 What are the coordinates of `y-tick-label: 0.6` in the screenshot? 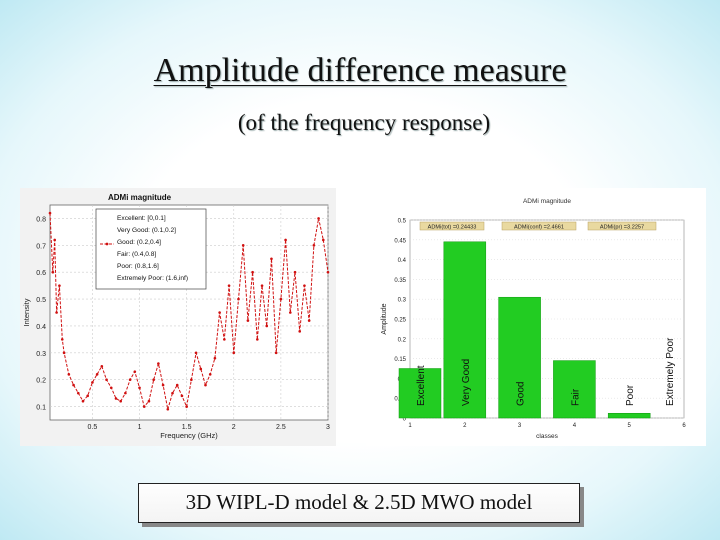 It's located at (41, 273).